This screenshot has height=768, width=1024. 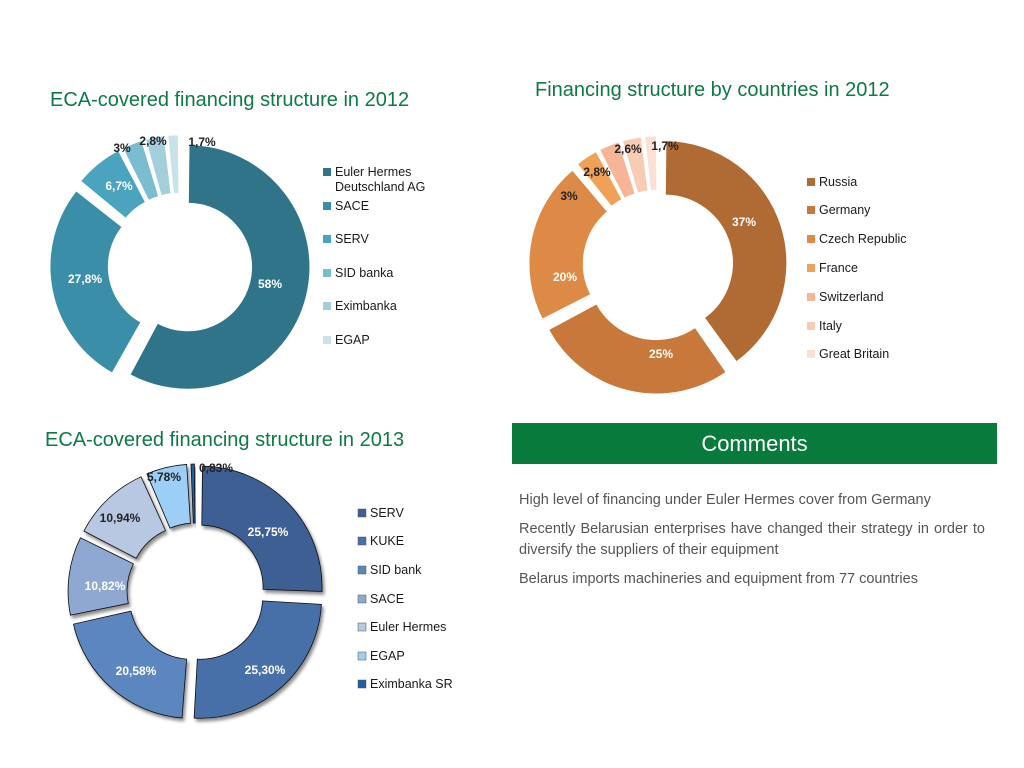 I want to click on legend-label: France, so click(x=838, y=268).